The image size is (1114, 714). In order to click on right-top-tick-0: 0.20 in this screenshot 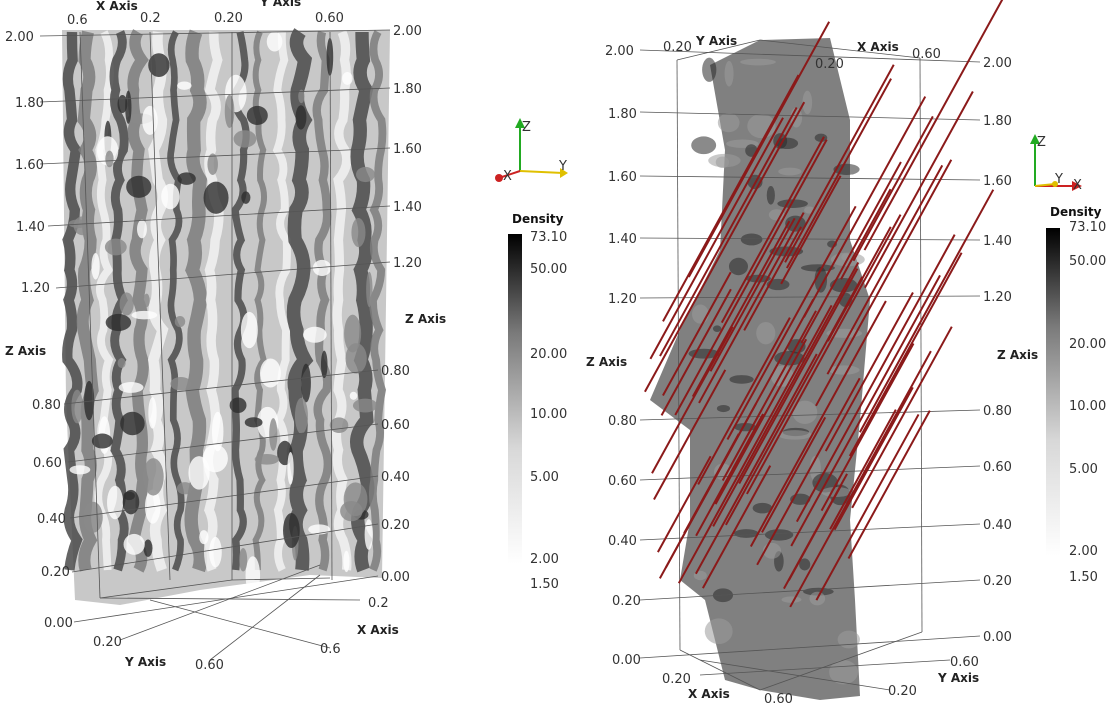, I will do `click(677, 47)`.